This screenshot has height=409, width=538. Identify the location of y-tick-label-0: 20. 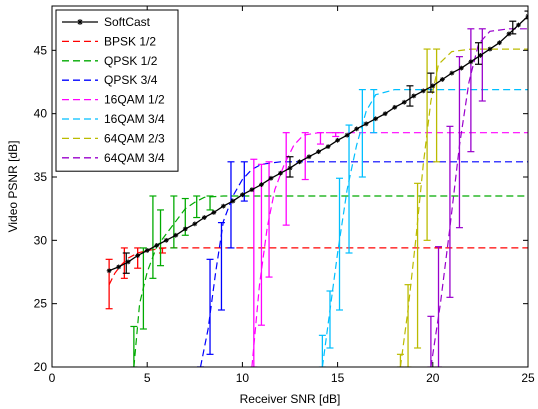
(41, 367).